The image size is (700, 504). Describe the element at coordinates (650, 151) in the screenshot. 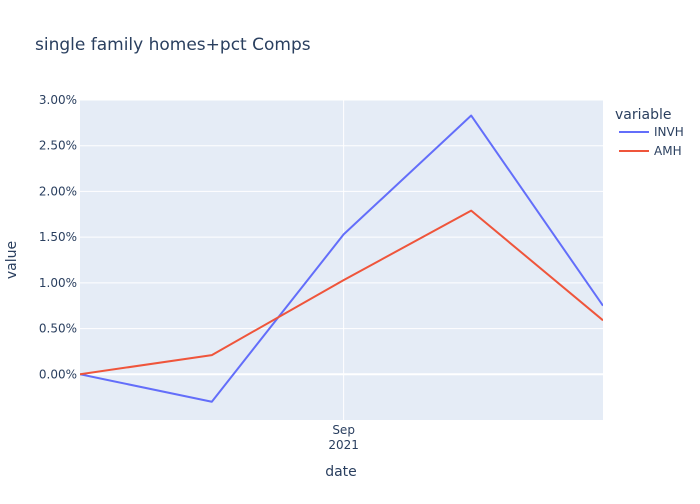

I see `legend-item-amh: AMH` at that location.